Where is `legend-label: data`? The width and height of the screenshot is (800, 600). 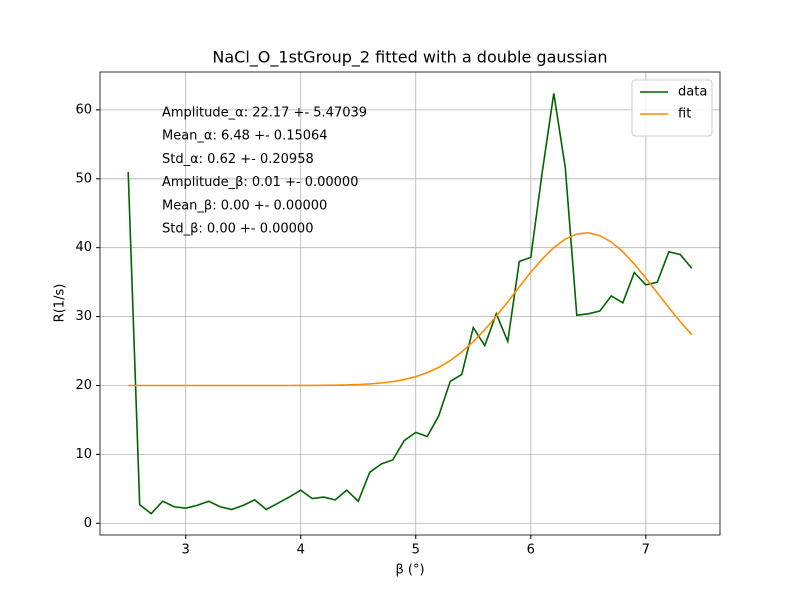 legend-label: data is located at coordinates (692, 92).